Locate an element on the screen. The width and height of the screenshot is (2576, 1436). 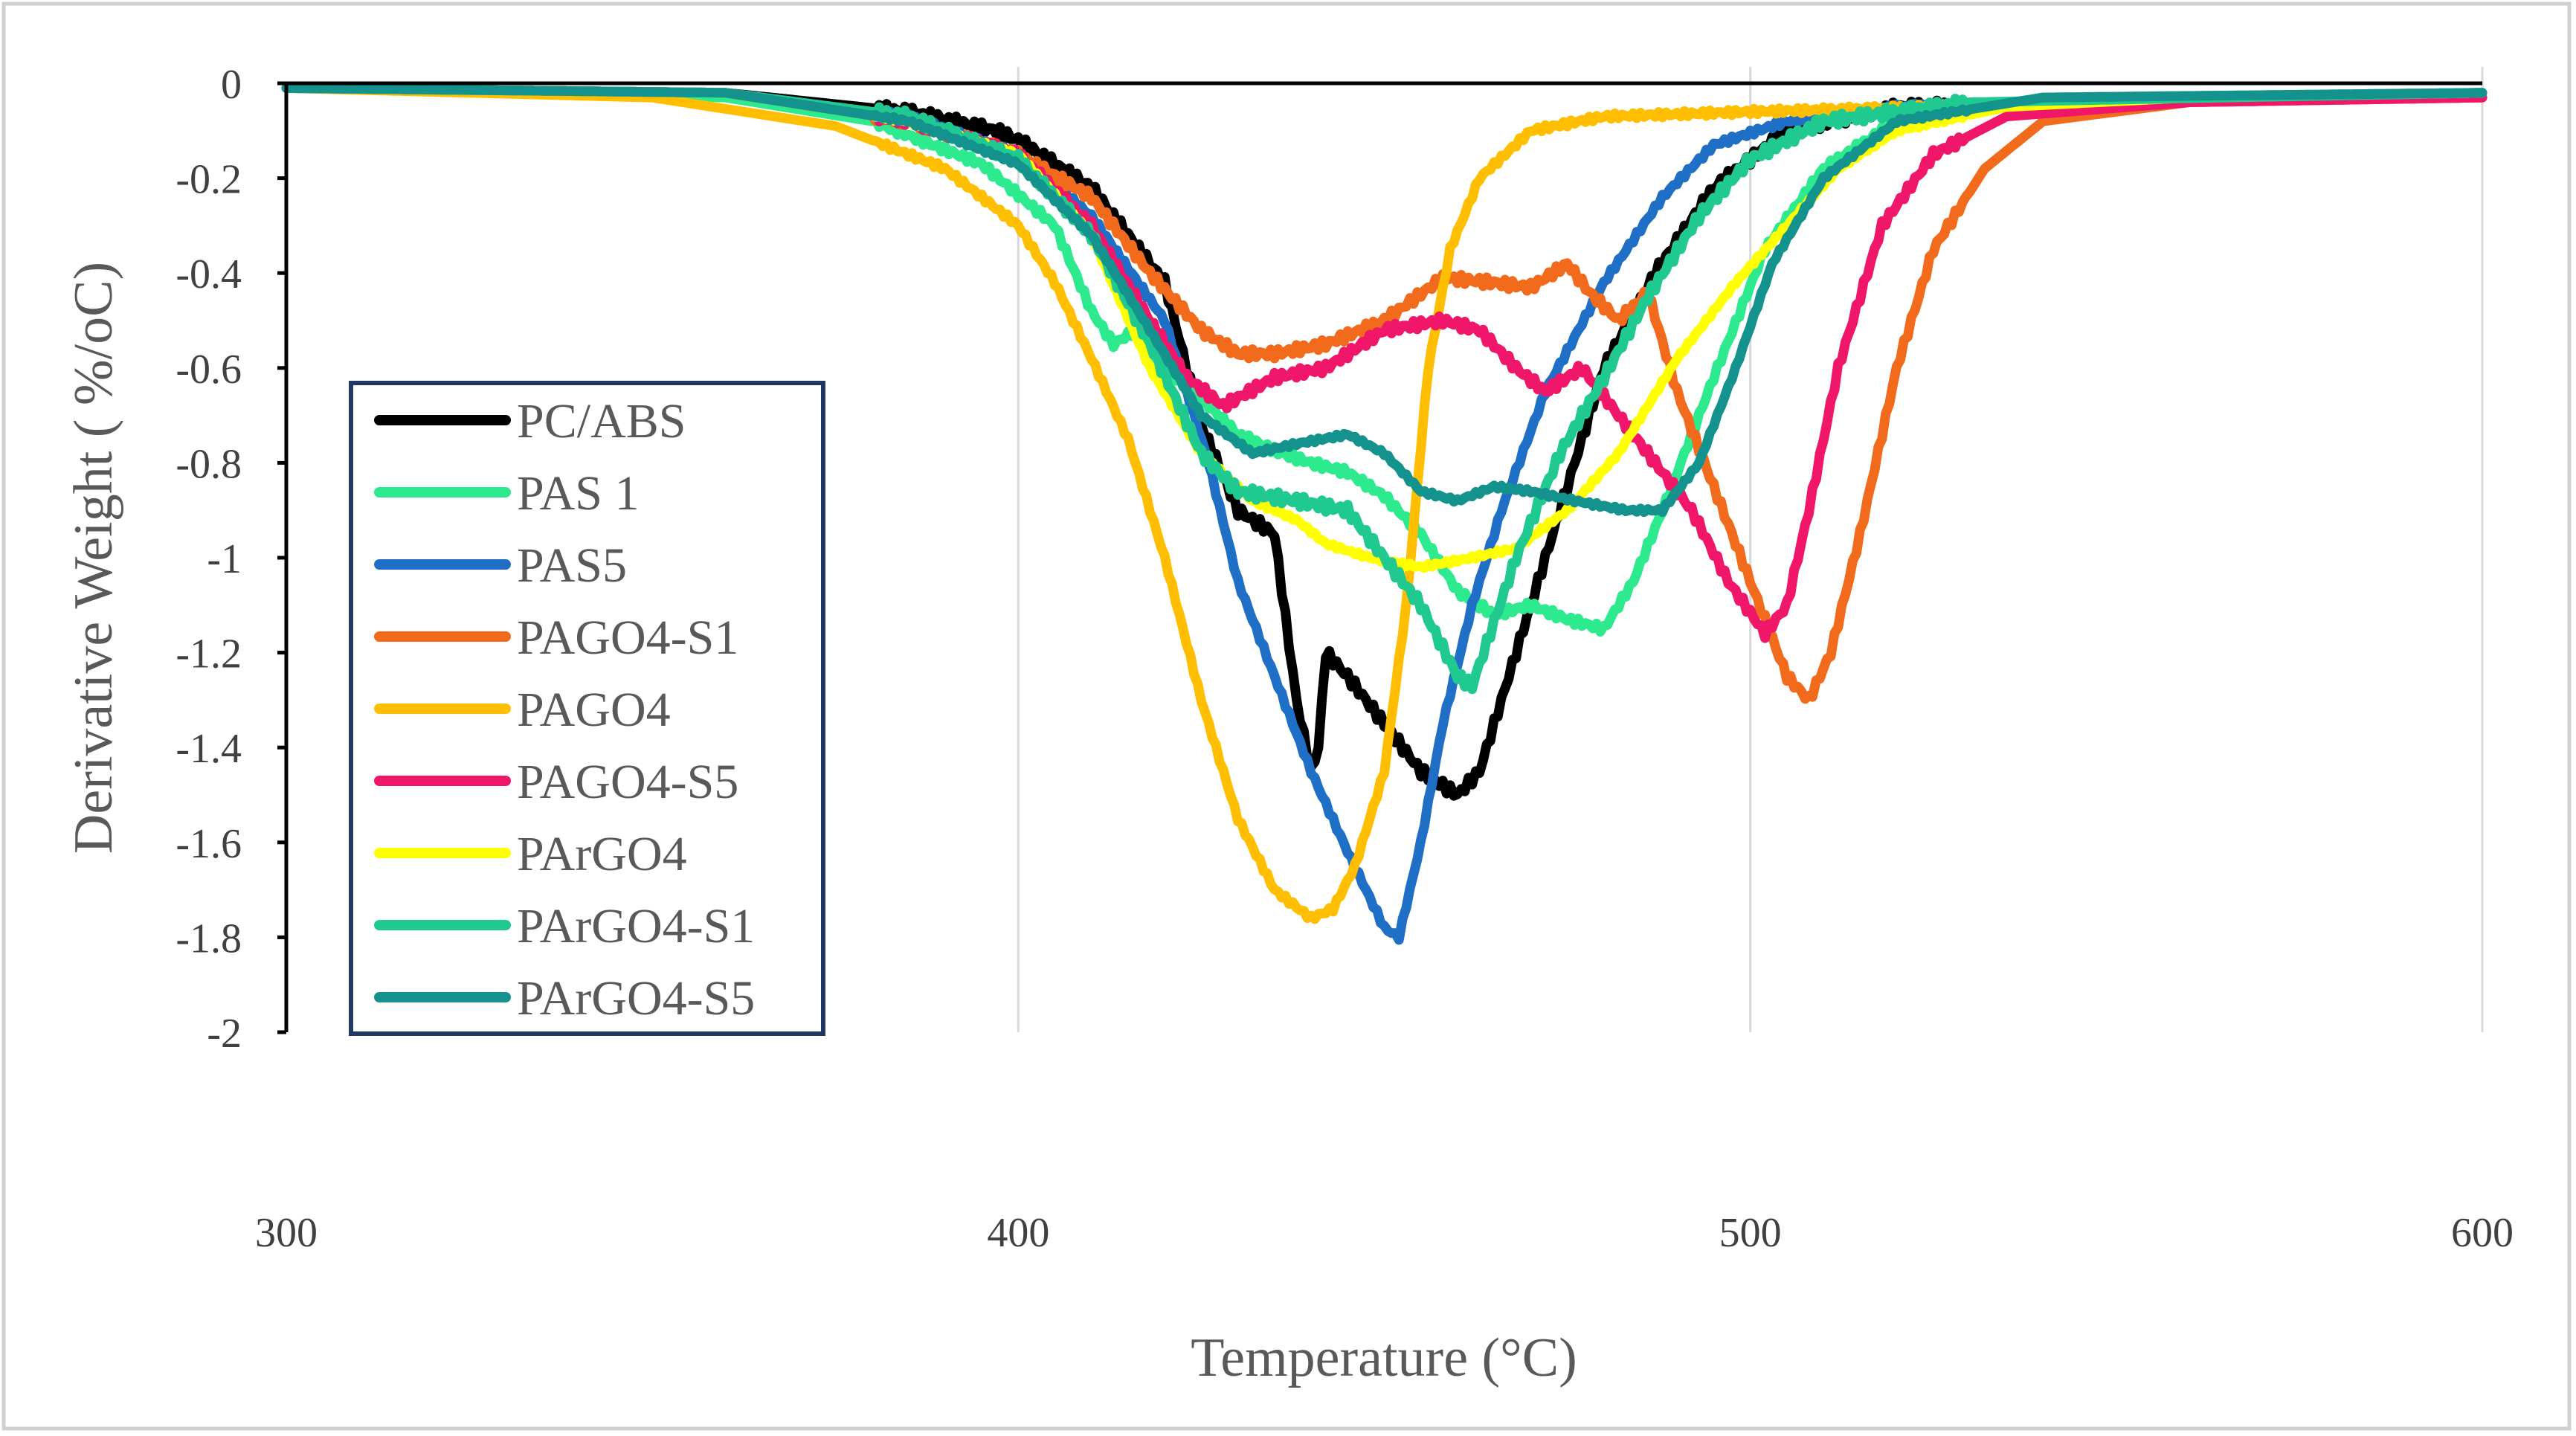
x-axis-title: Temperature (°C) is located at coordinates (1384, 1357).